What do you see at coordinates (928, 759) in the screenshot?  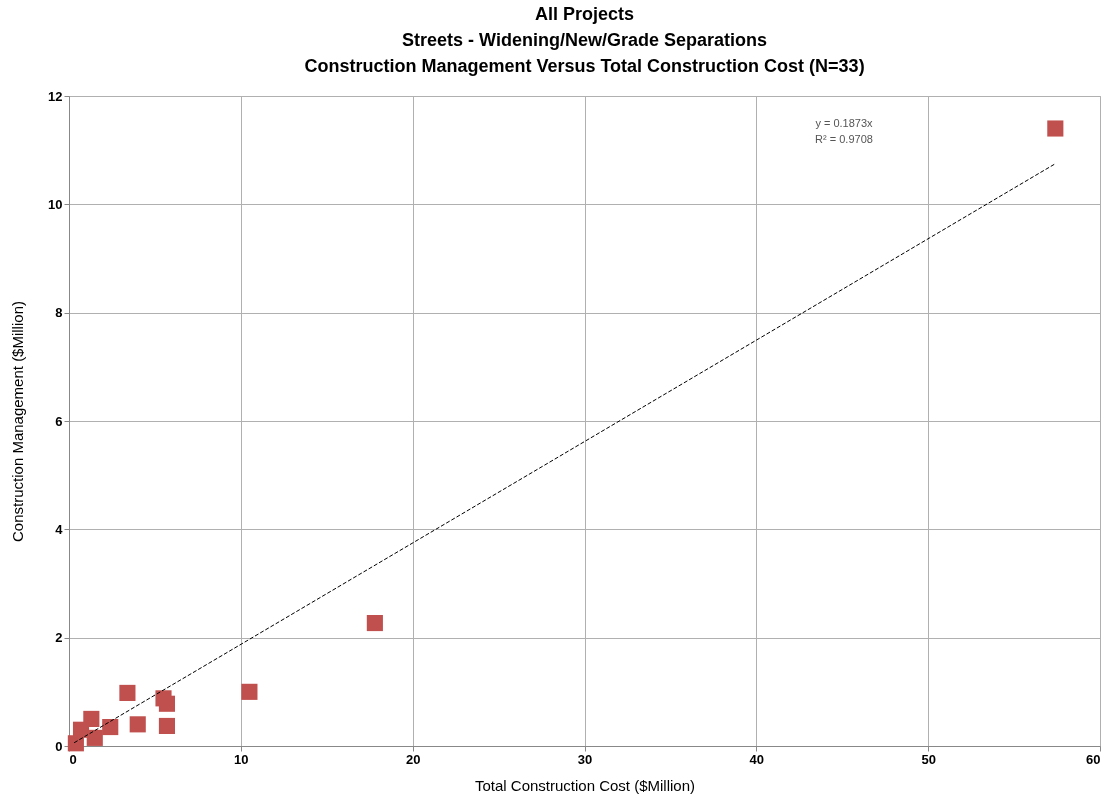 I see `x-tick-label: 50` at bounding box center [928, 759].